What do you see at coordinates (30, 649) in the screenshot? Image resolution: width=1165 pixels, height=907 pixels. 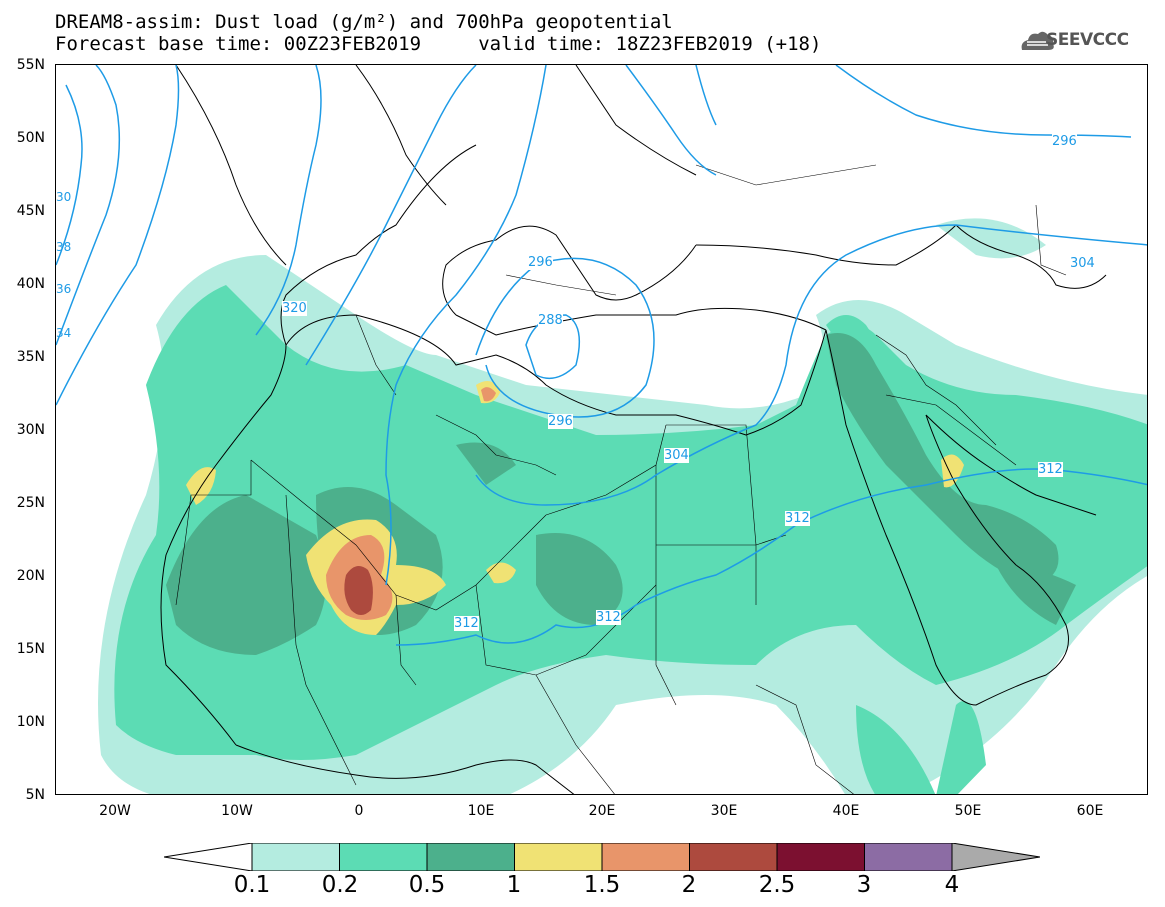 I see `lat-label-15n: 15N` at bounding box center [30, 649].